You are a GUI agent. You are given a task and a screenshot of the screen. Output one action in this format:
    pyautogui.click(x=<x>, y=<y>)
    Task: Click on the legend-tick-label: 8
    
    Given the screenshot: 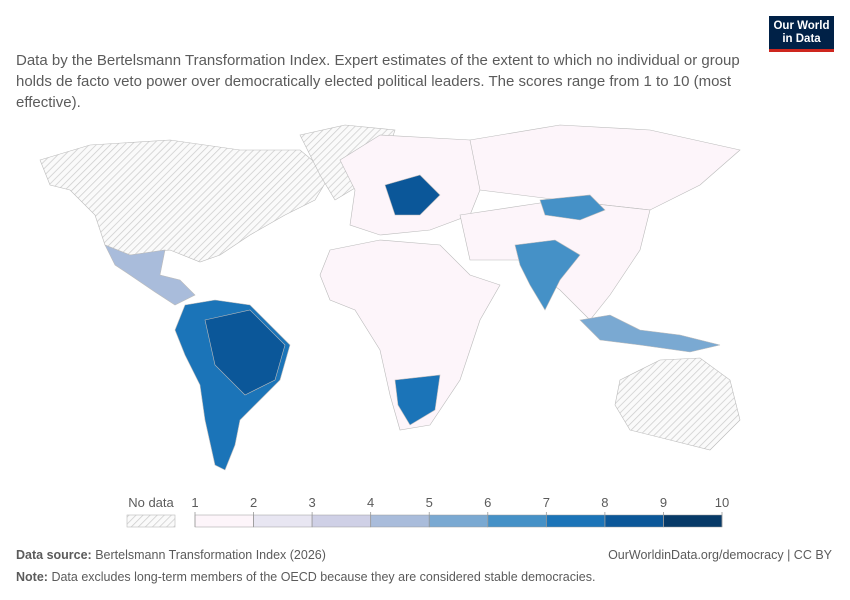 What is the action you would take?
    pyautogui.click(x=604, y=502)
    